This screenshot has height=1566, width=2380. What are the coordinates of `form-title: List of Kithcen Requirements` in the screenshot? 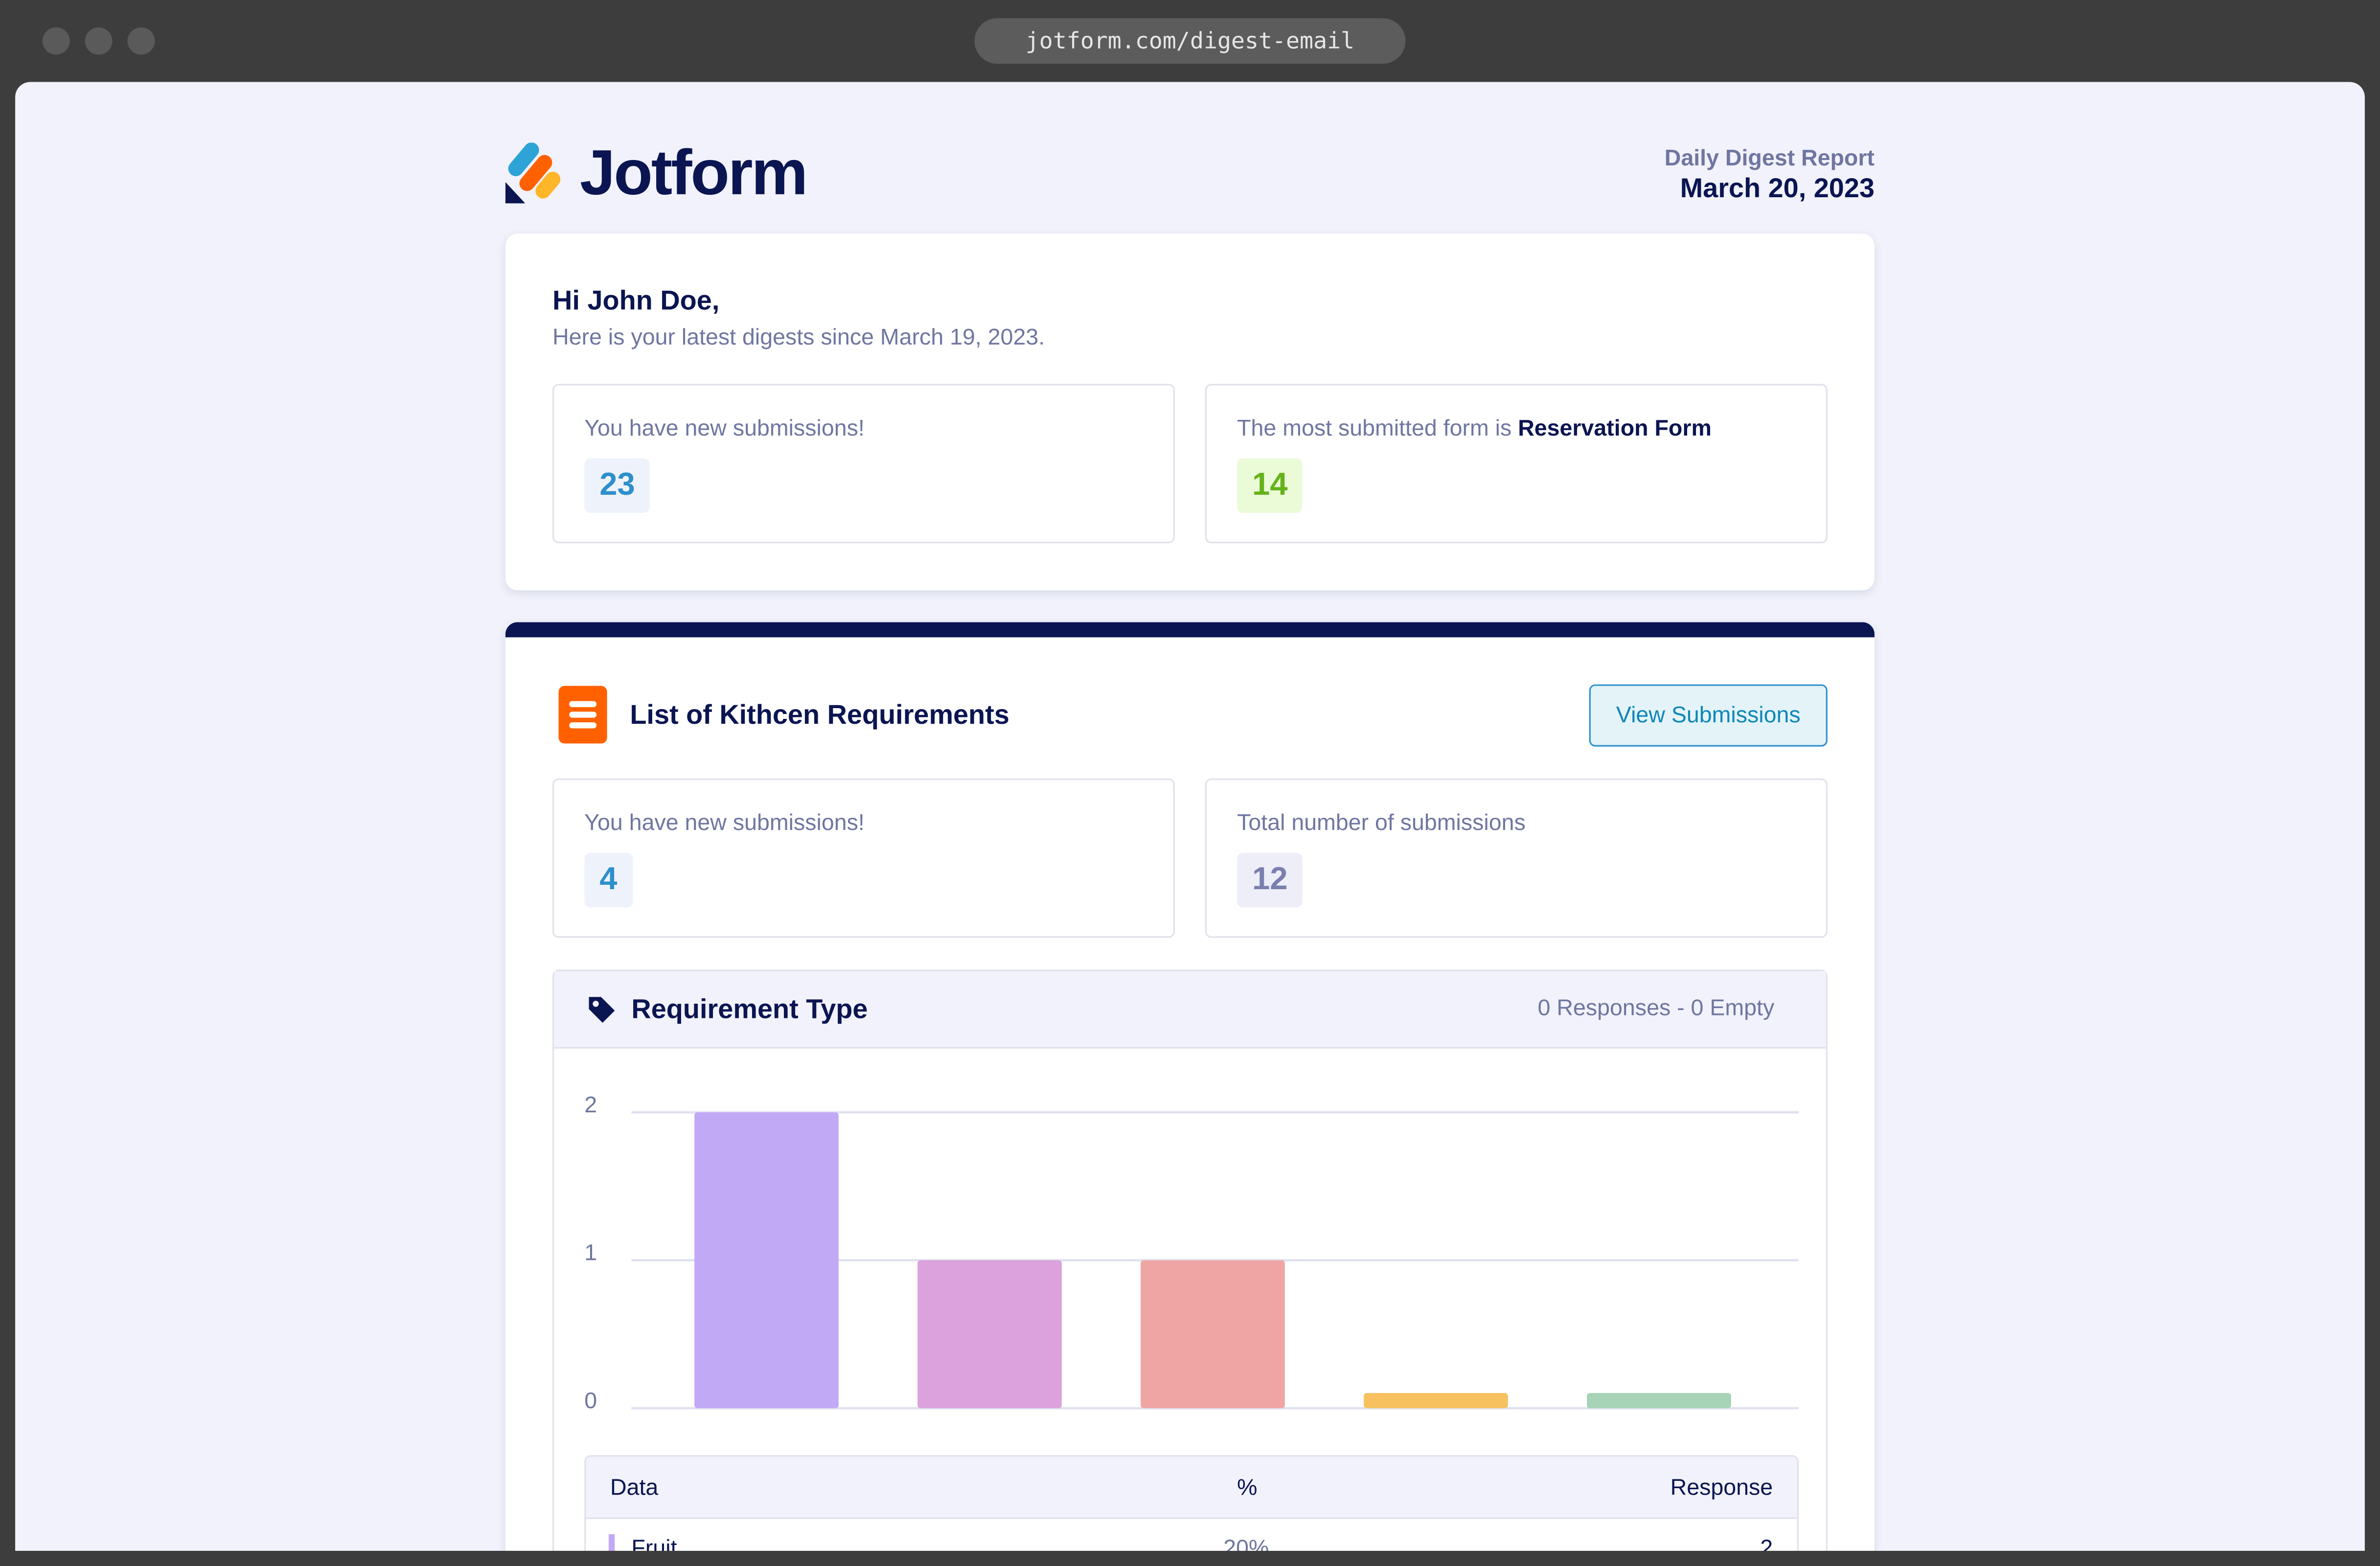 It's located at (819, 714).